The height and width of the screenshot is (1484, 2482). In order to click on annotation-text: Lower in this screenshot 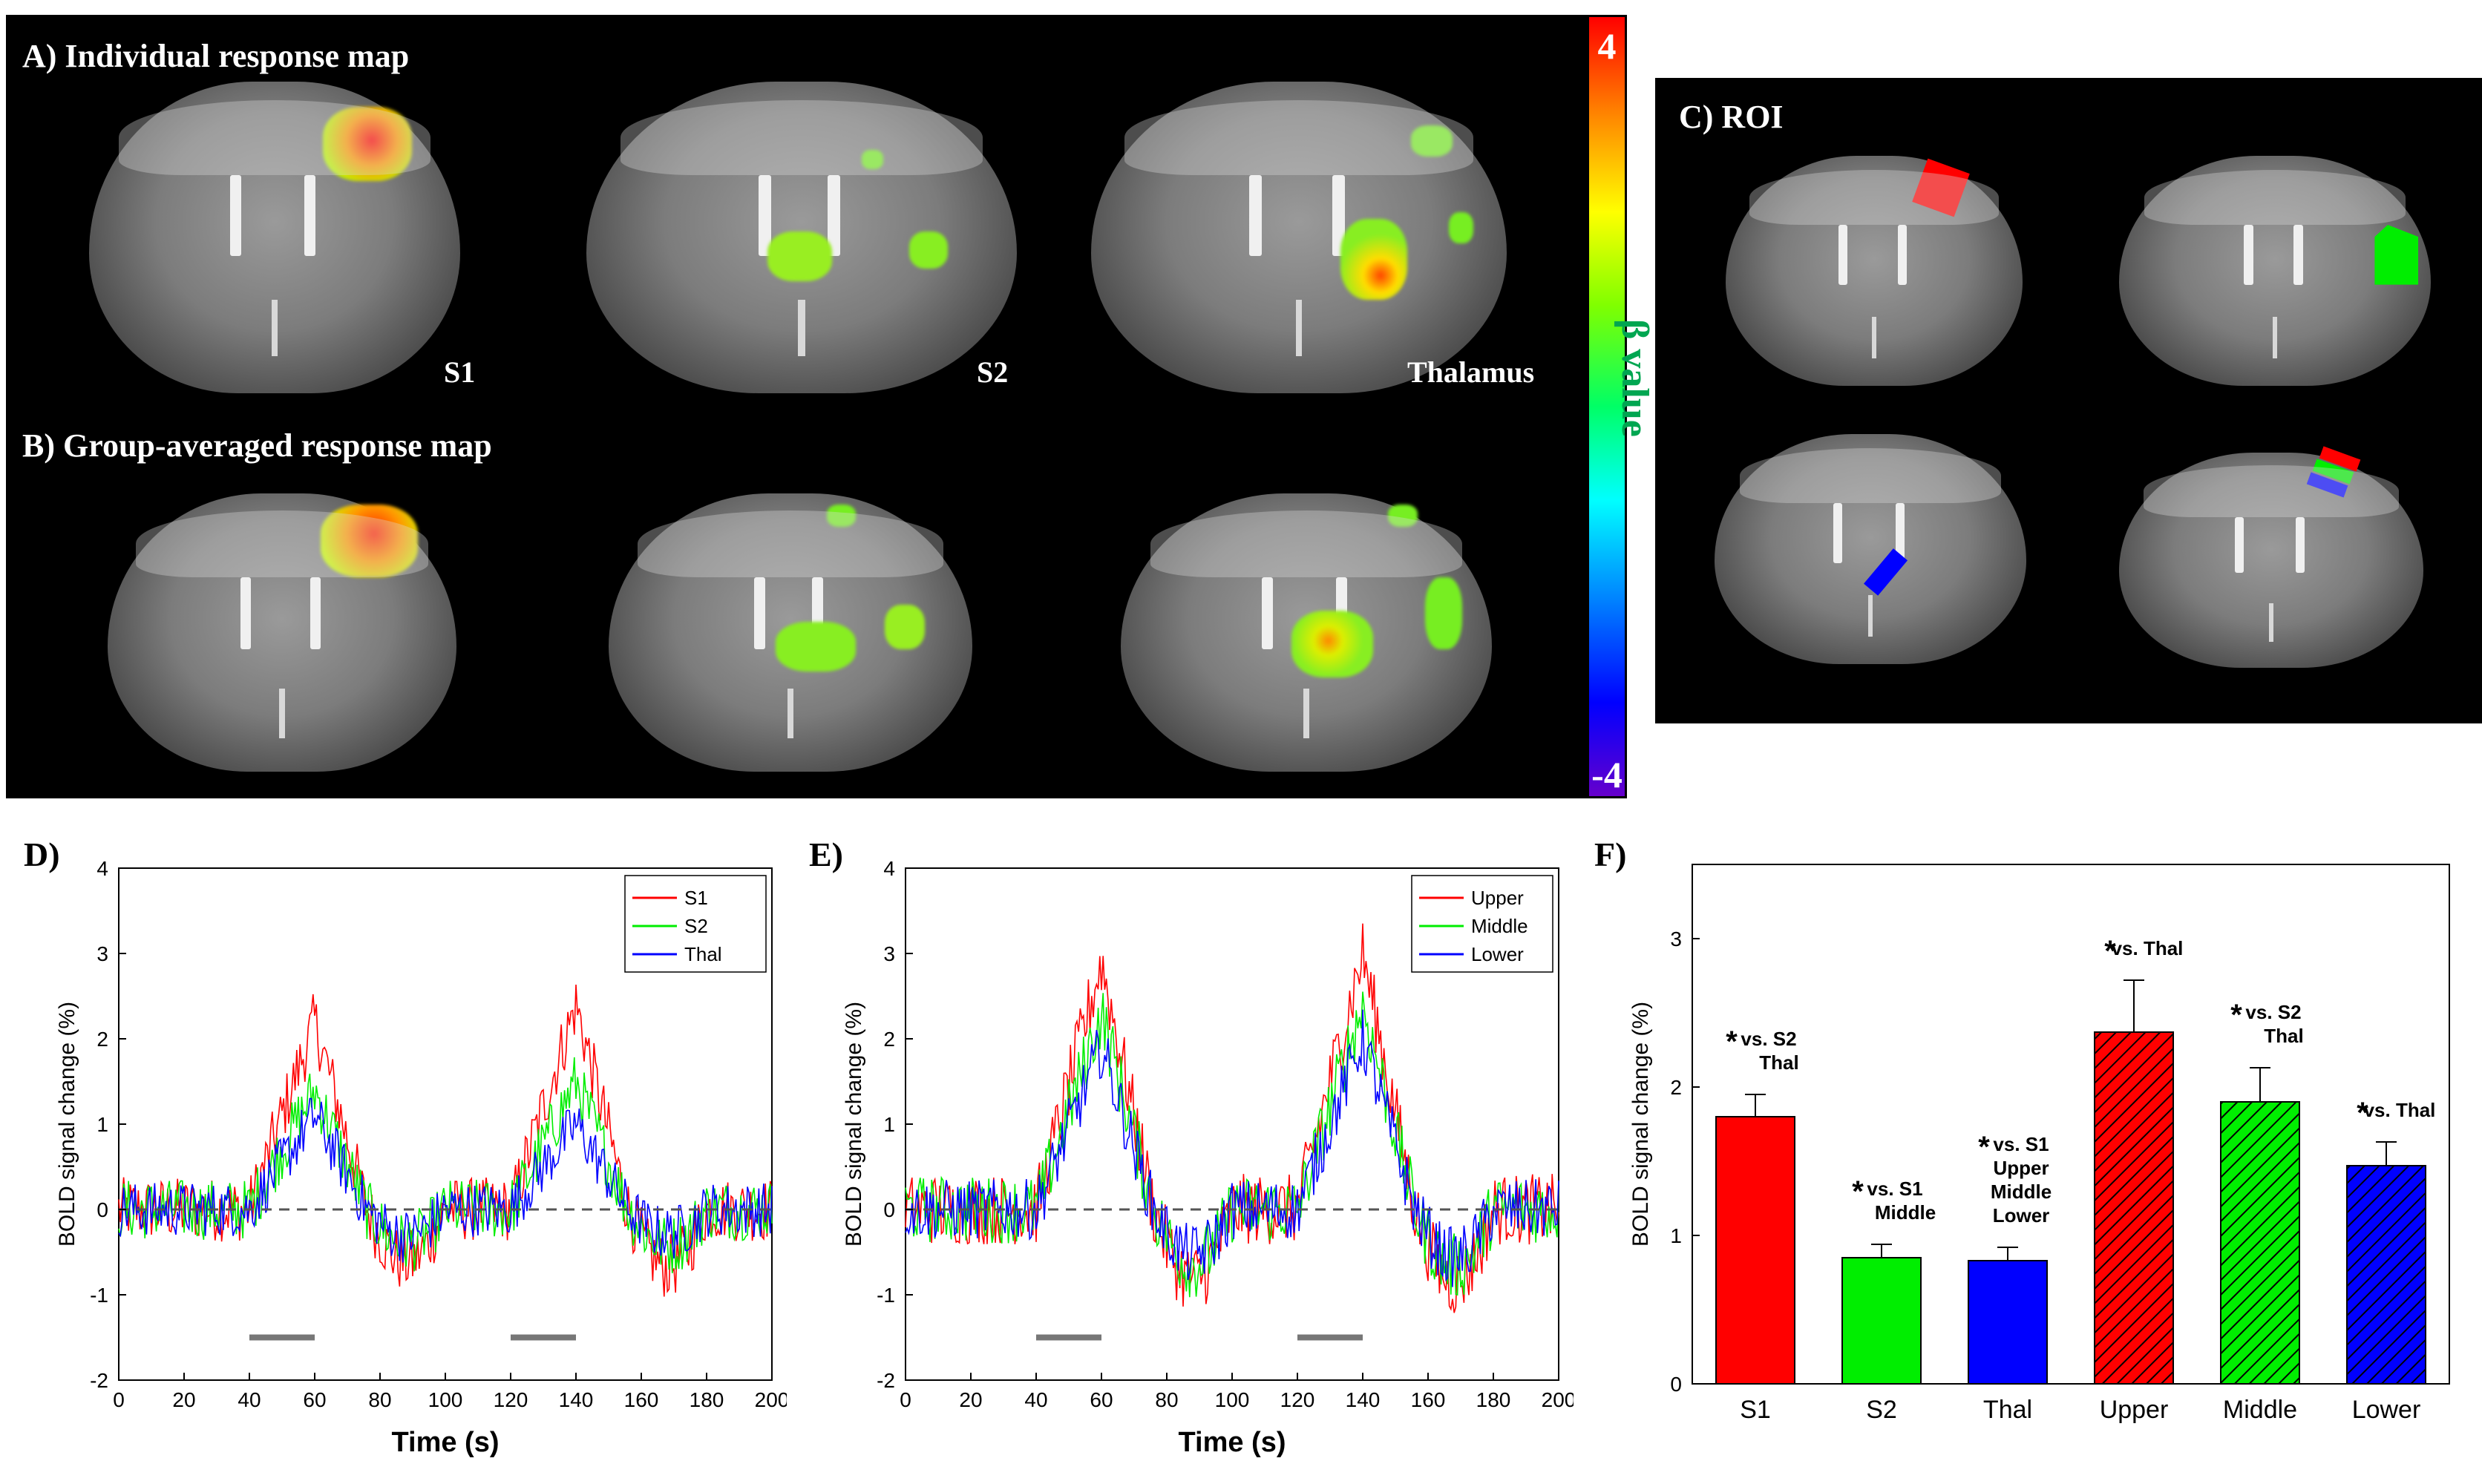, I will do `click(2022, 1215)`.